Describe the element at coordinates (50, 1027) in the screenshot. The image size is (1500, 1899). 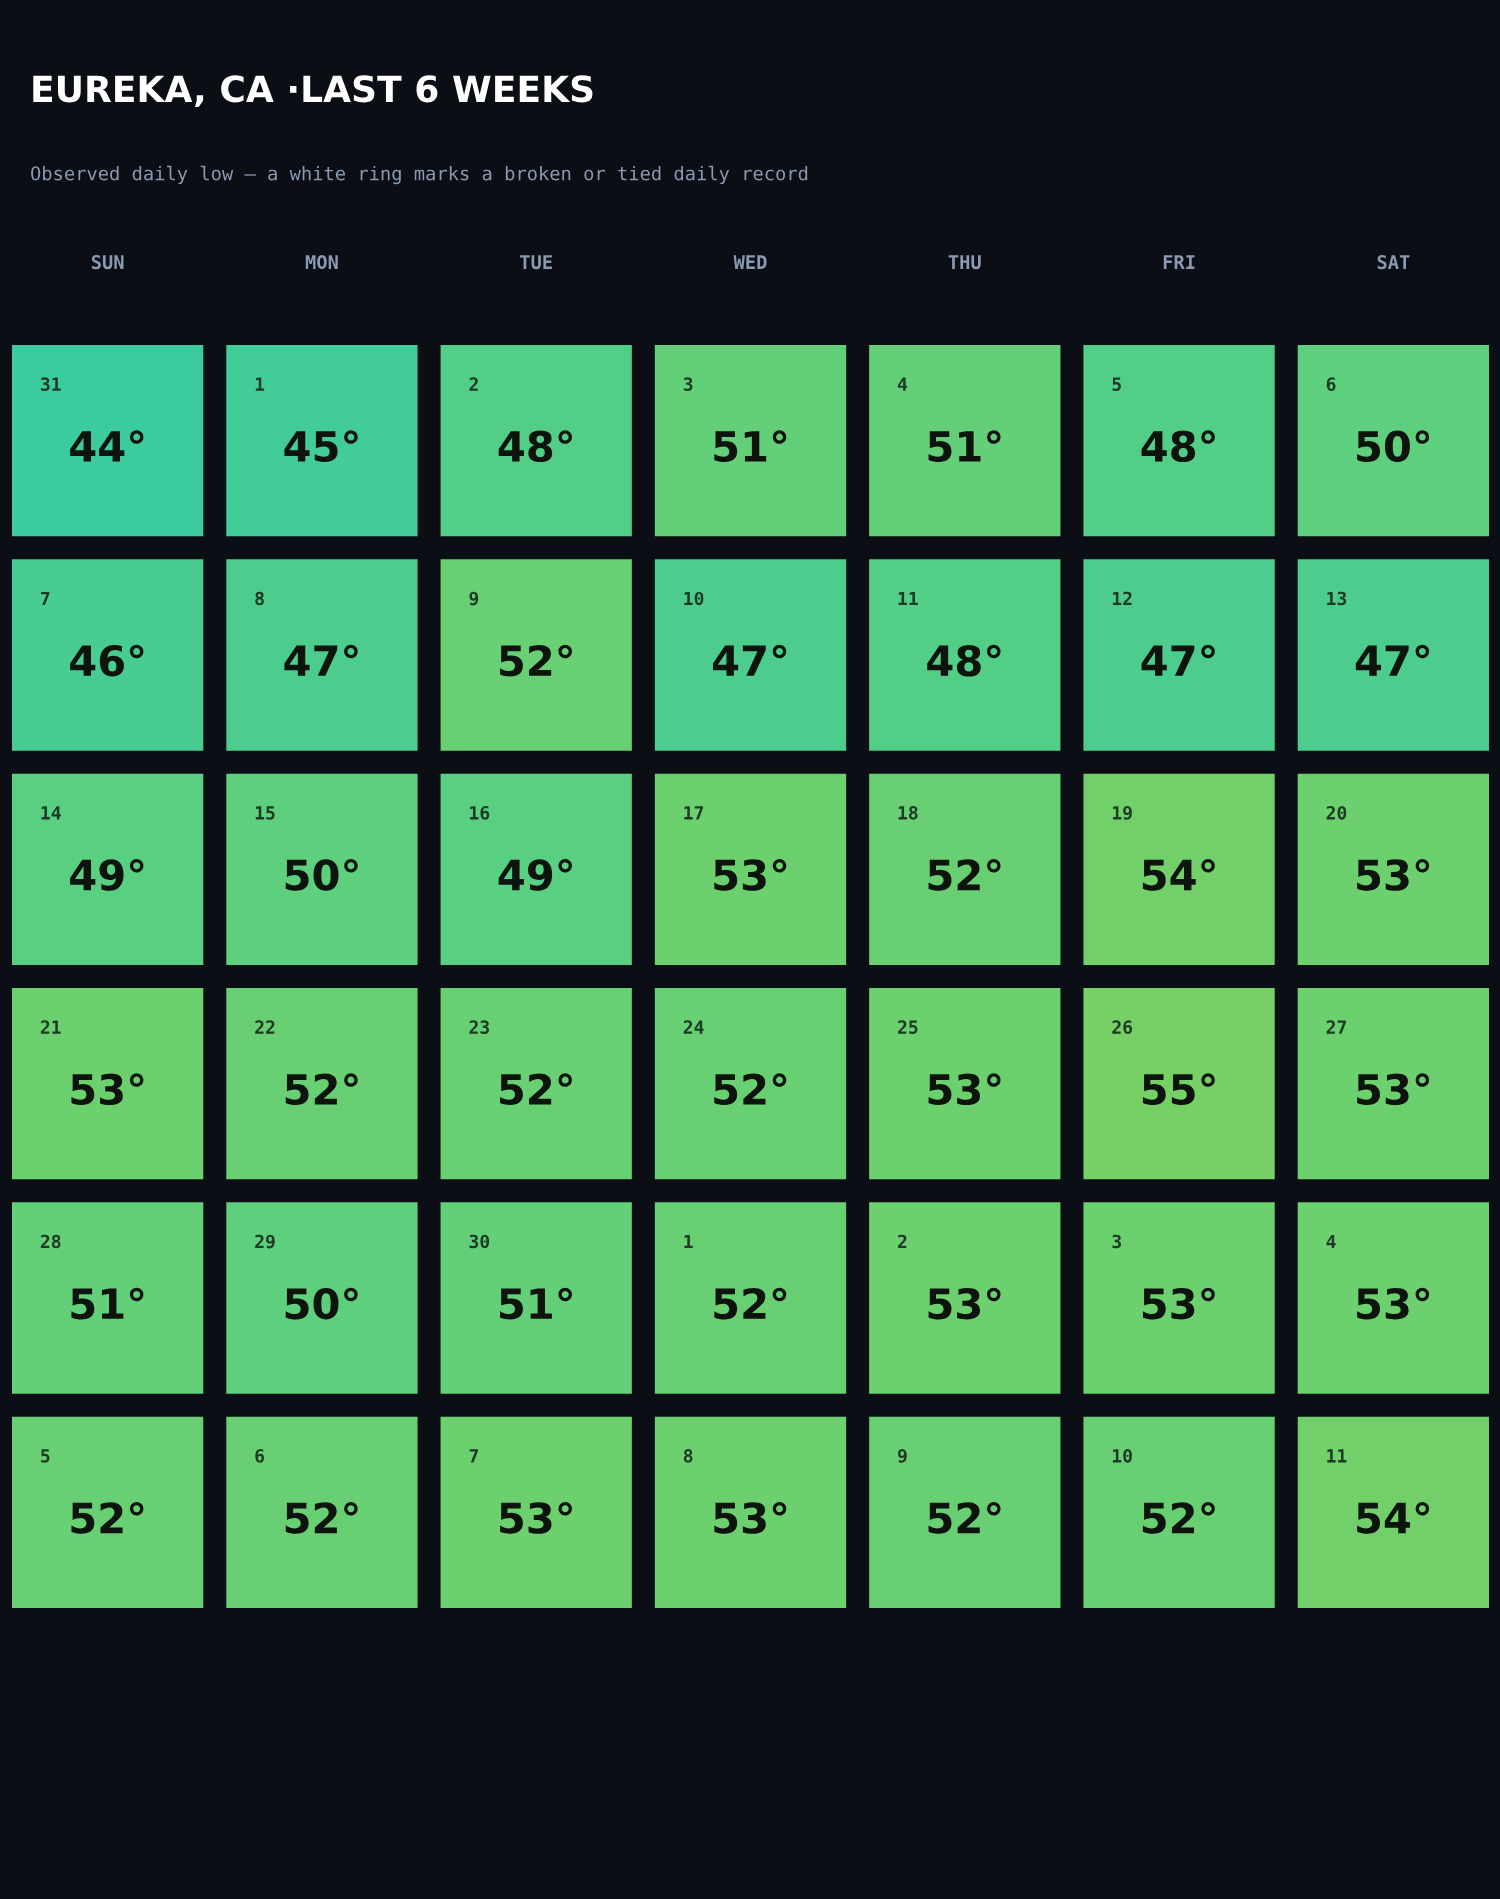
I see `annotation: 21` at that location.